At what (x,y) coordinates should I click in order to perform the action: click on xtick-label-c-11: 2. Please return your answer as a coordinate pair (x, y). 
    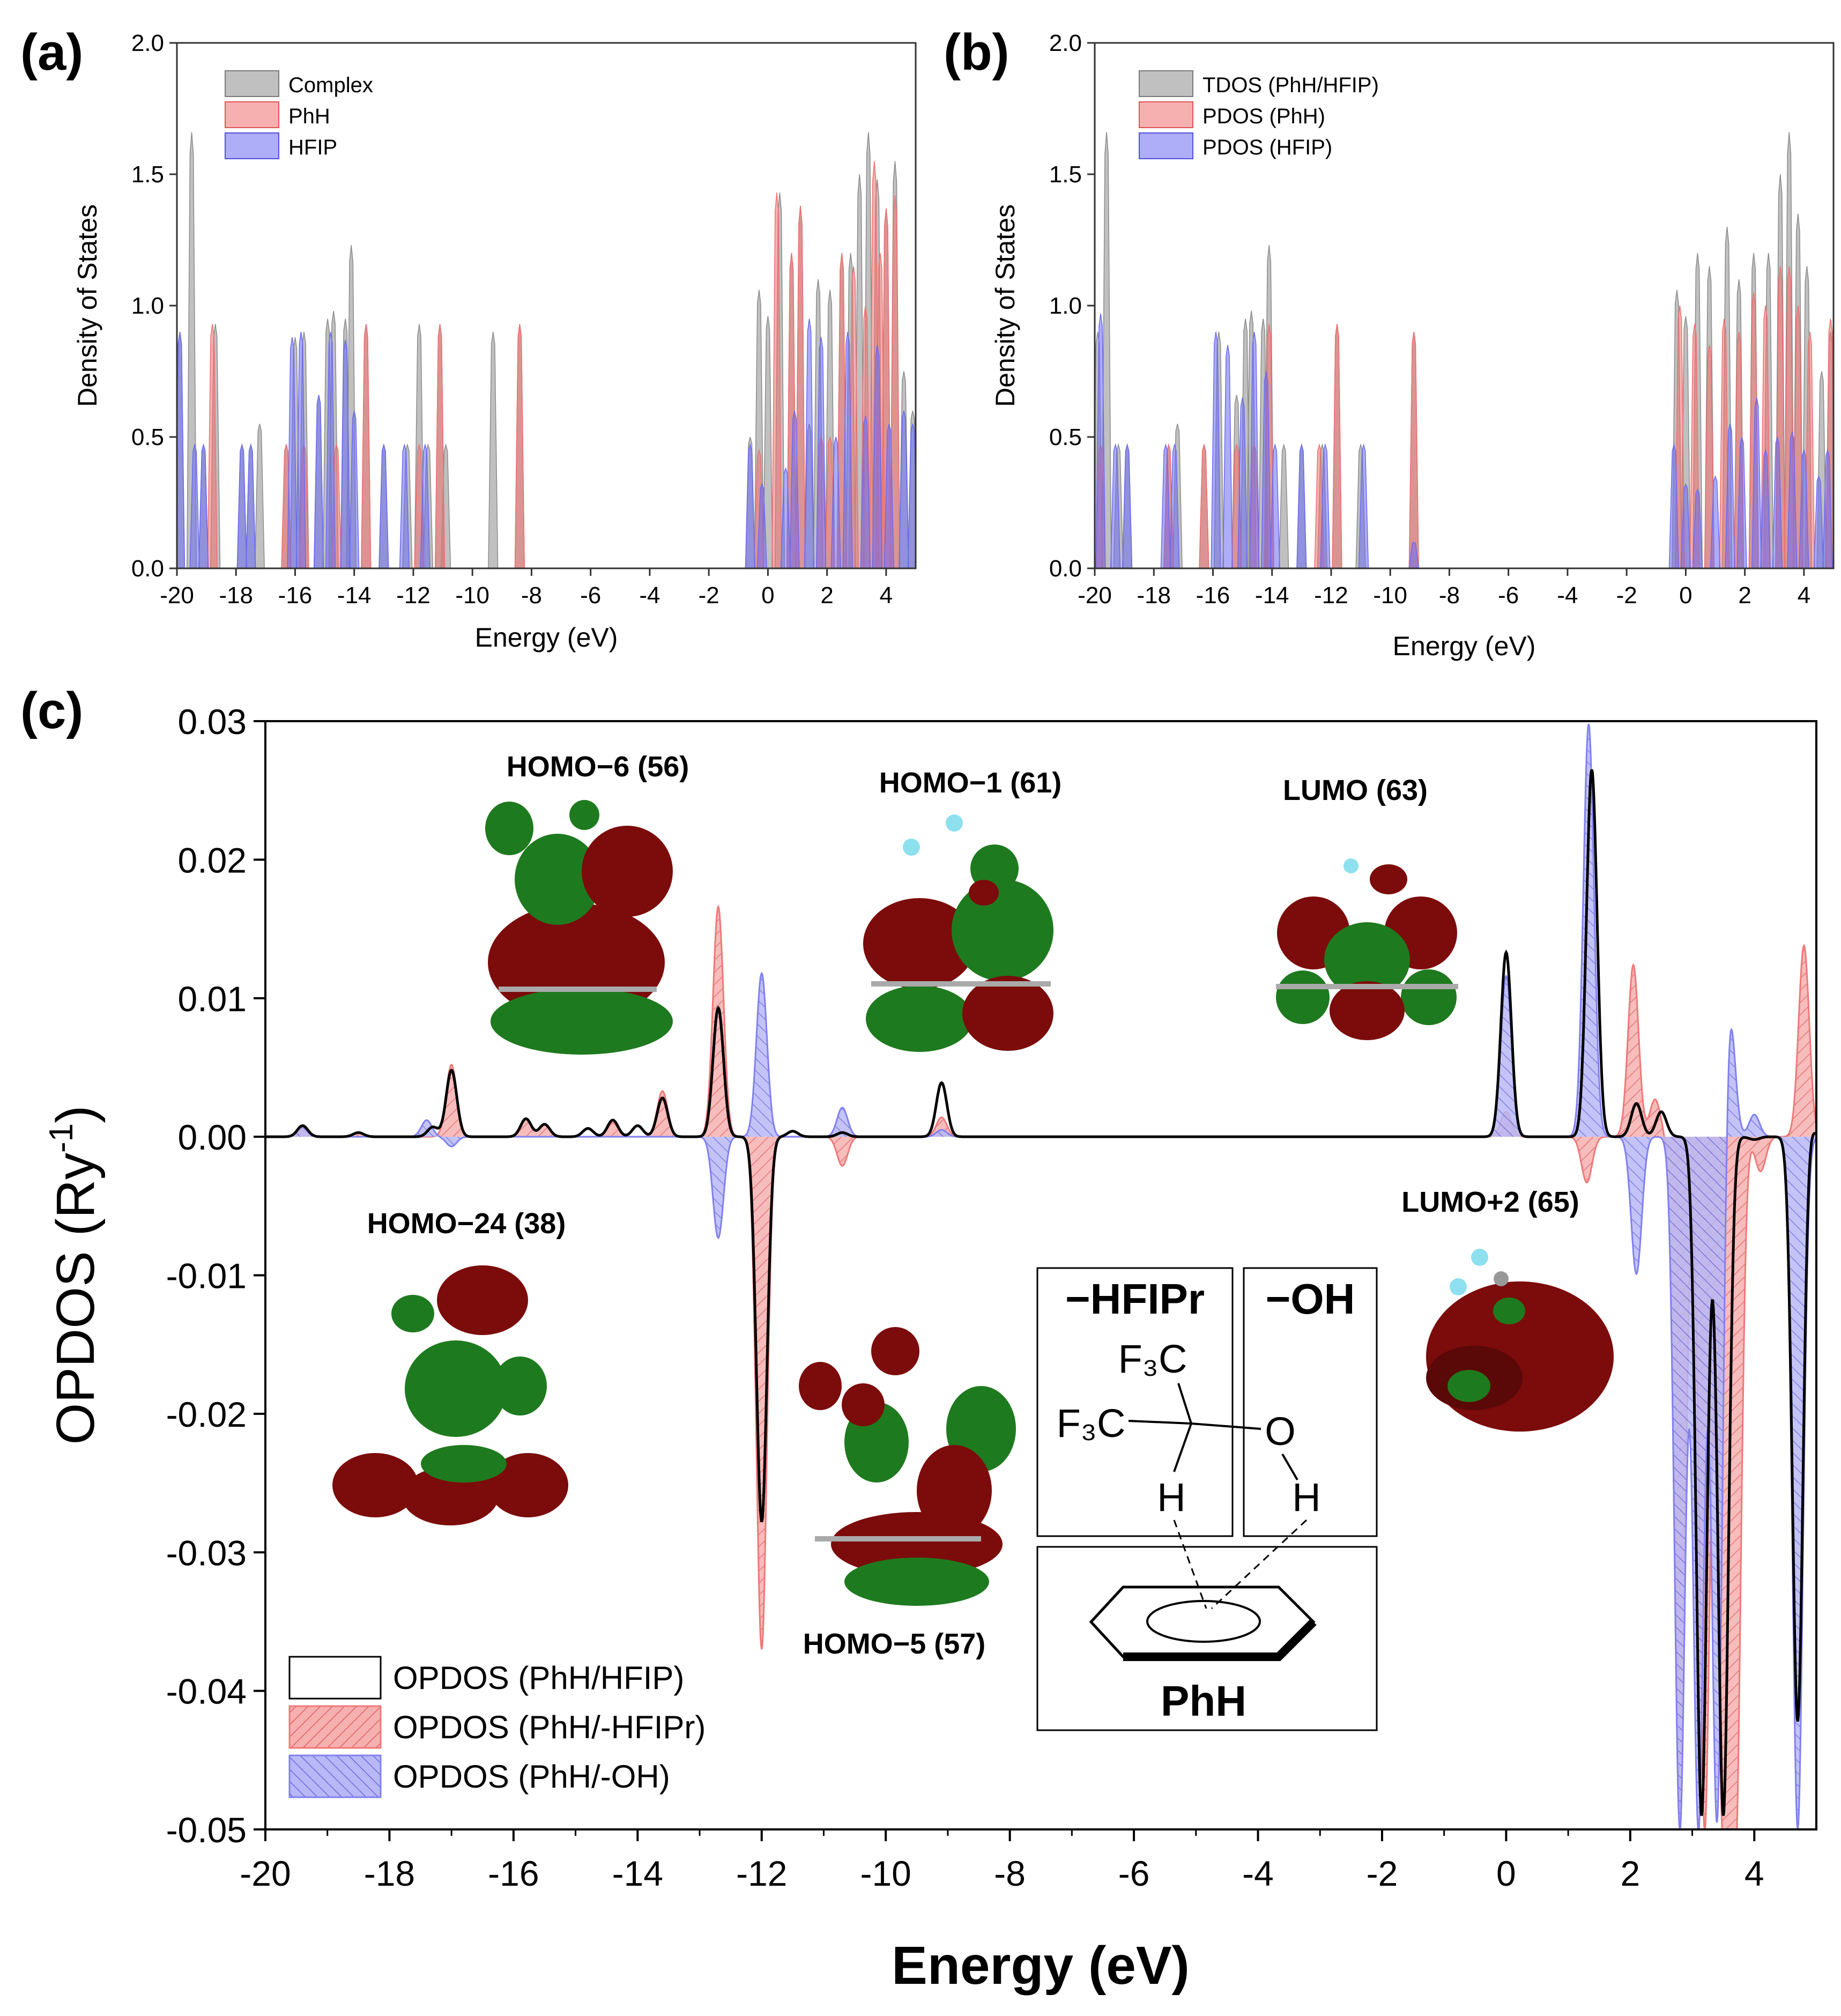
    Looking at the image, I should click on (1630, 1873).